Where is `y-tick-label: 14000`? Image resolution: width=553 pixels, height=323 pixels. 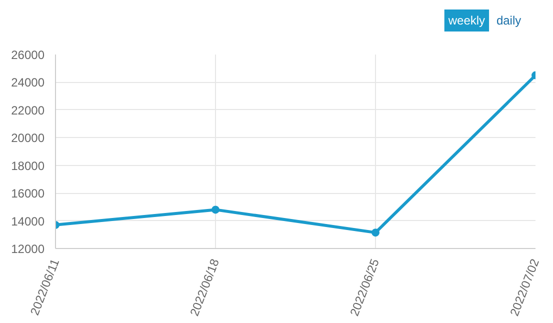 y-tick-label: 14000 is located at coordinates (28, 221).